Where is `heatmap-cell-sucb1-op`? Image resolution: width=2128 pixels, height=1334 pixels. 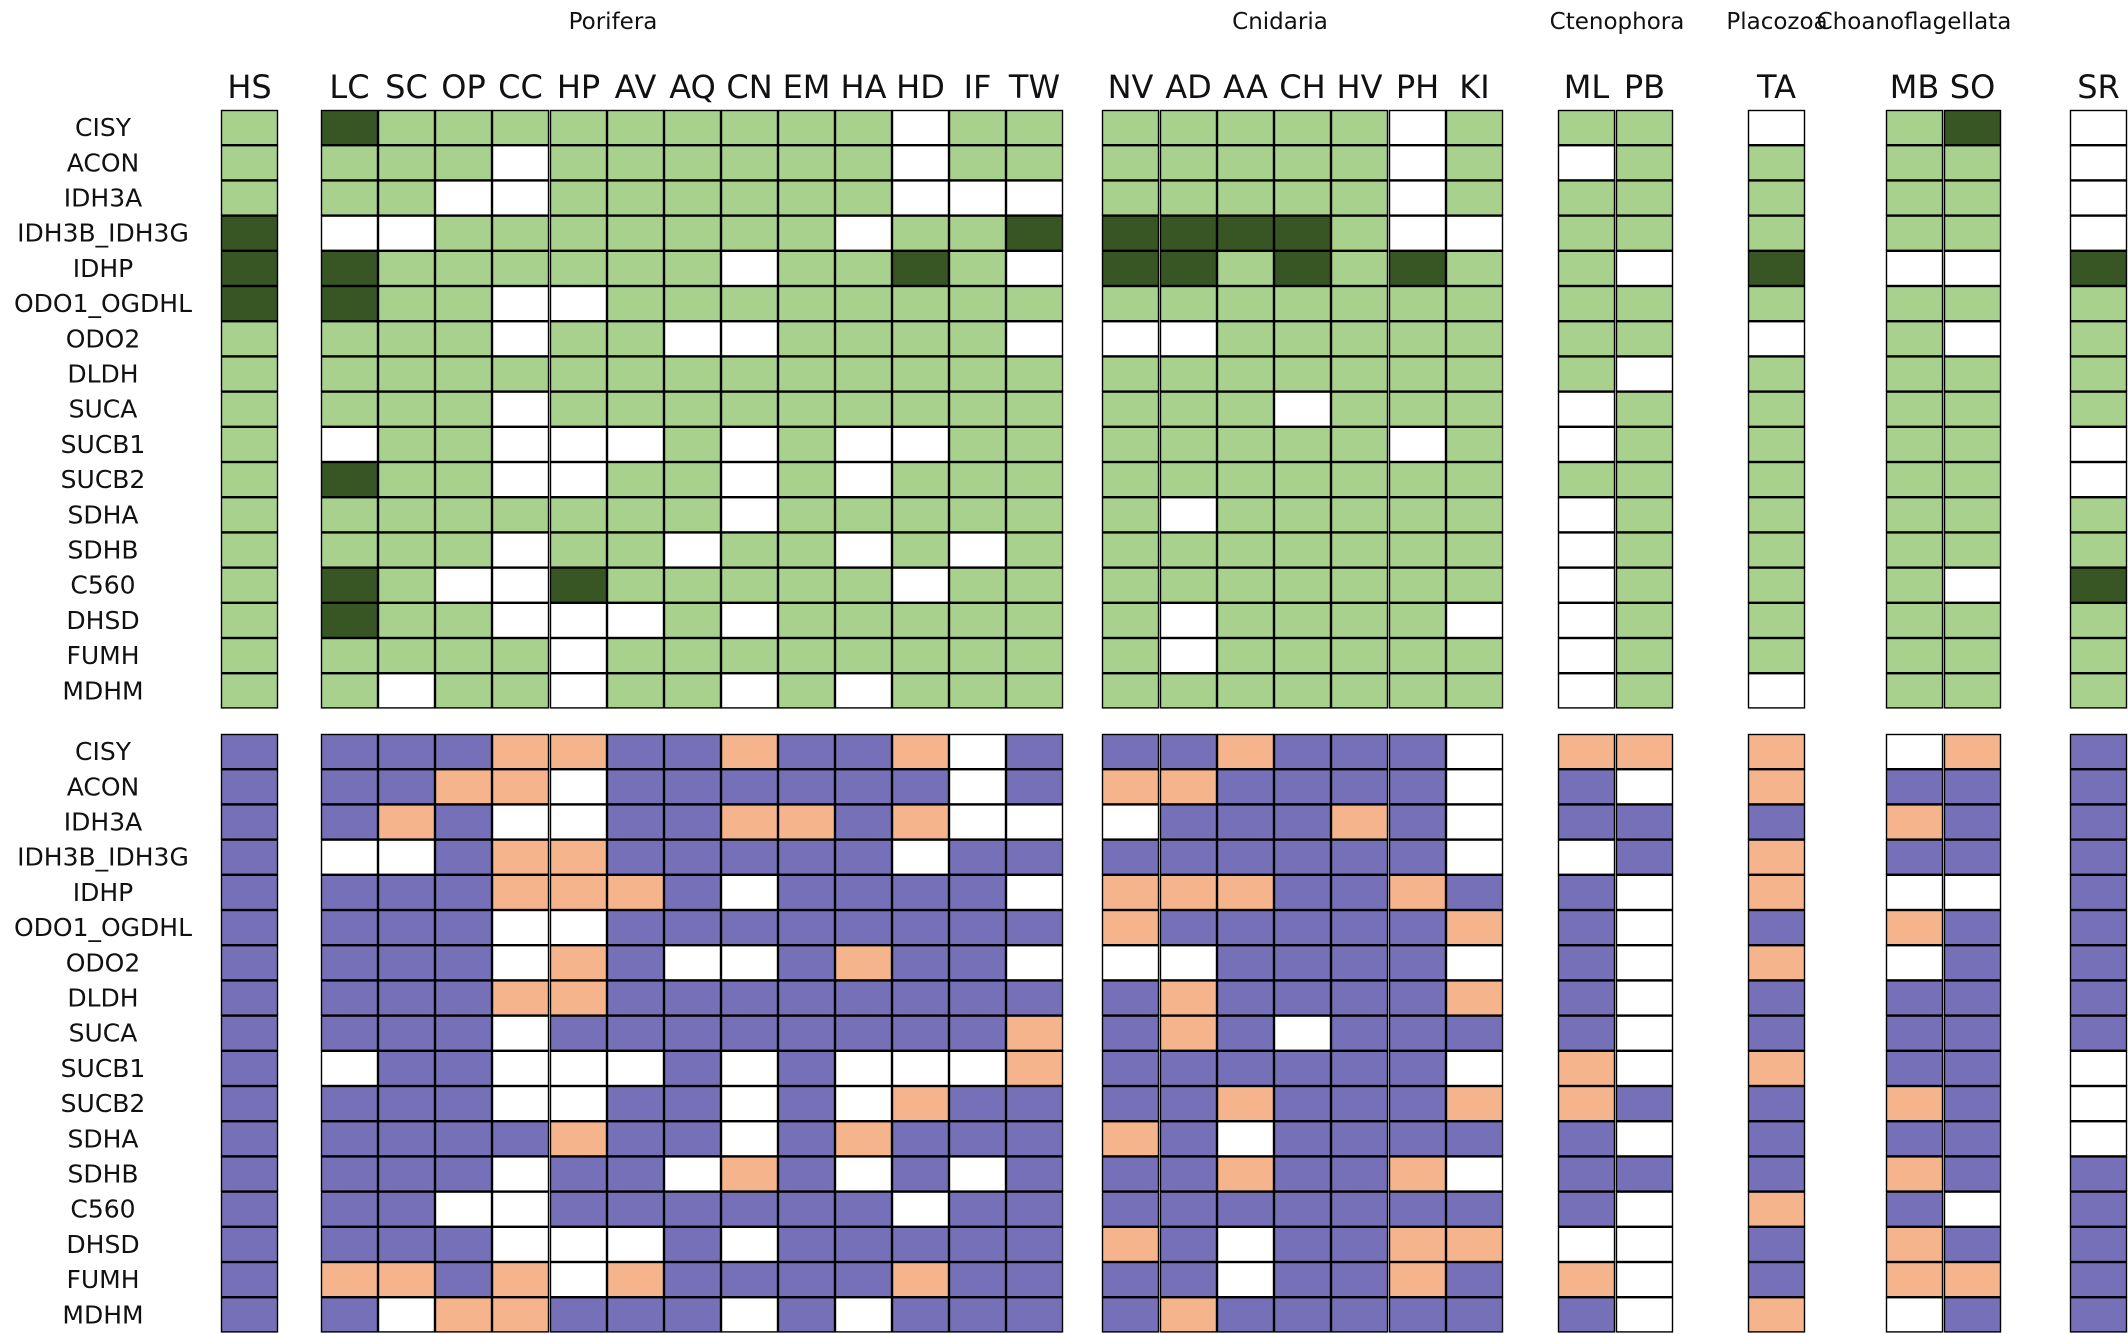 heatmap-cell-sucb1-op is located at coordinates (463, 1068).